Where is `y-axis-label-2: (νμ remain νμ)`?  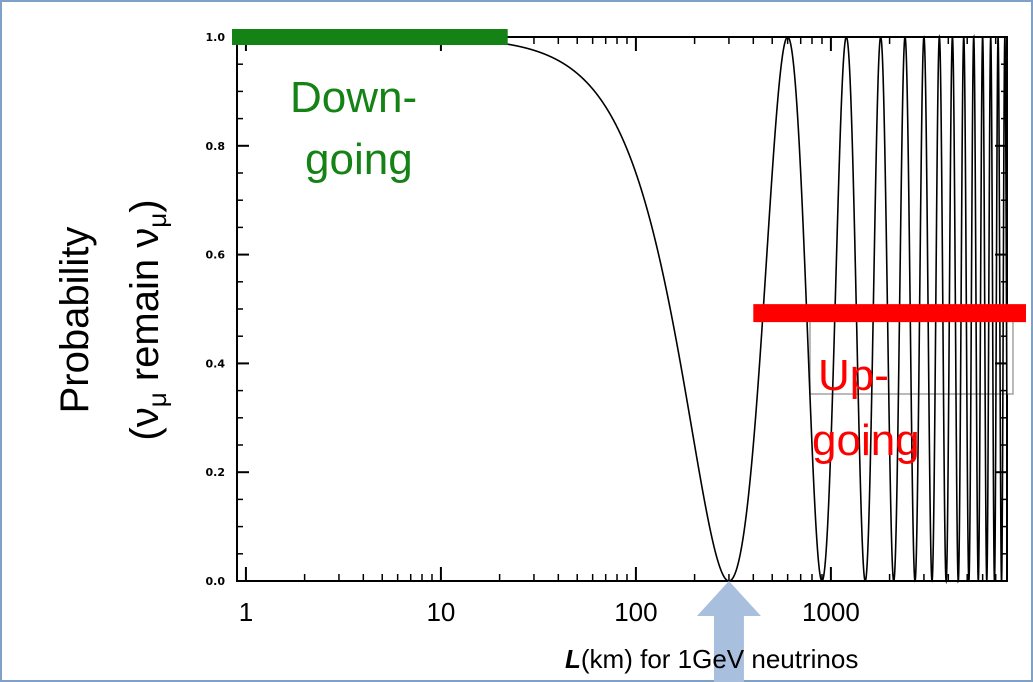
y-axis-label-2: (νμ remain νμ) is located at coordinates (147, 319).